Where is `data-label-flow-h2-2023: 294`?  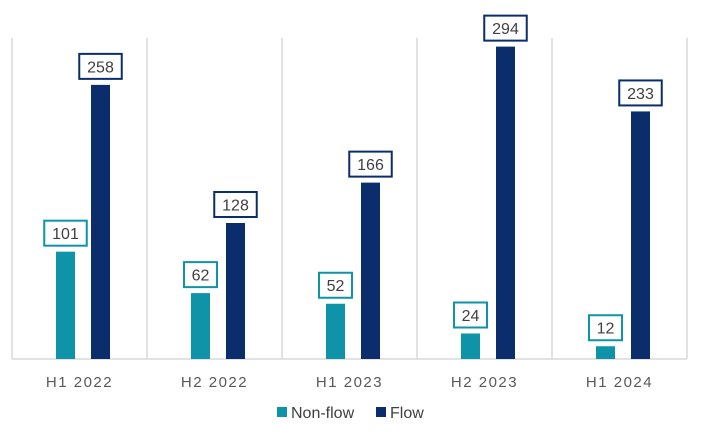 data-label-flow-h2-2023: 294 is located at coordinates (505, 28).